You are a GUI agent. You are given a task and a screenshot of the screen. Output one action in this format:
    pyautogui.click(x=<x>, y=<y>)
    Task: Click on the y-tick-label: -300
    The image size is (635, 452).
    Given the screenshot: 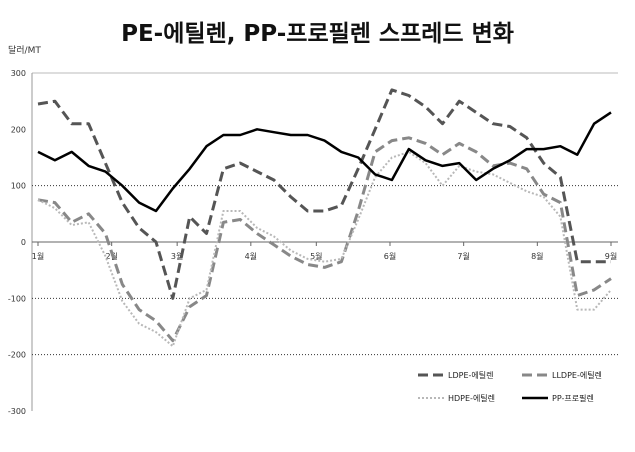 What is the action you would take?
    pyautogui.click(x=17, y=411)
    